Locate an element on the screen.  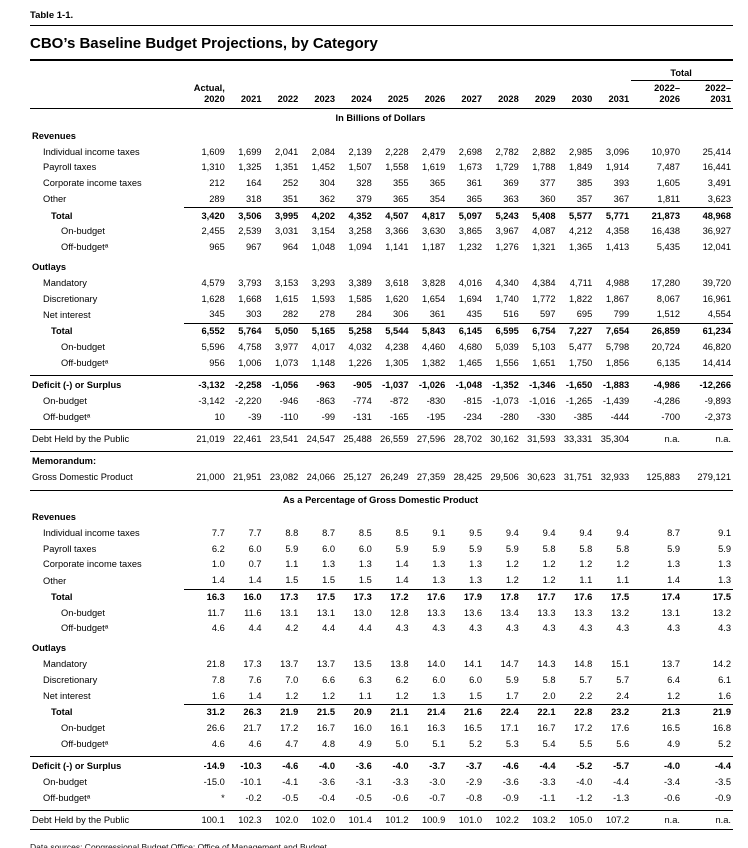
cell-value: 1.0 is located at coordinates (218, 564).